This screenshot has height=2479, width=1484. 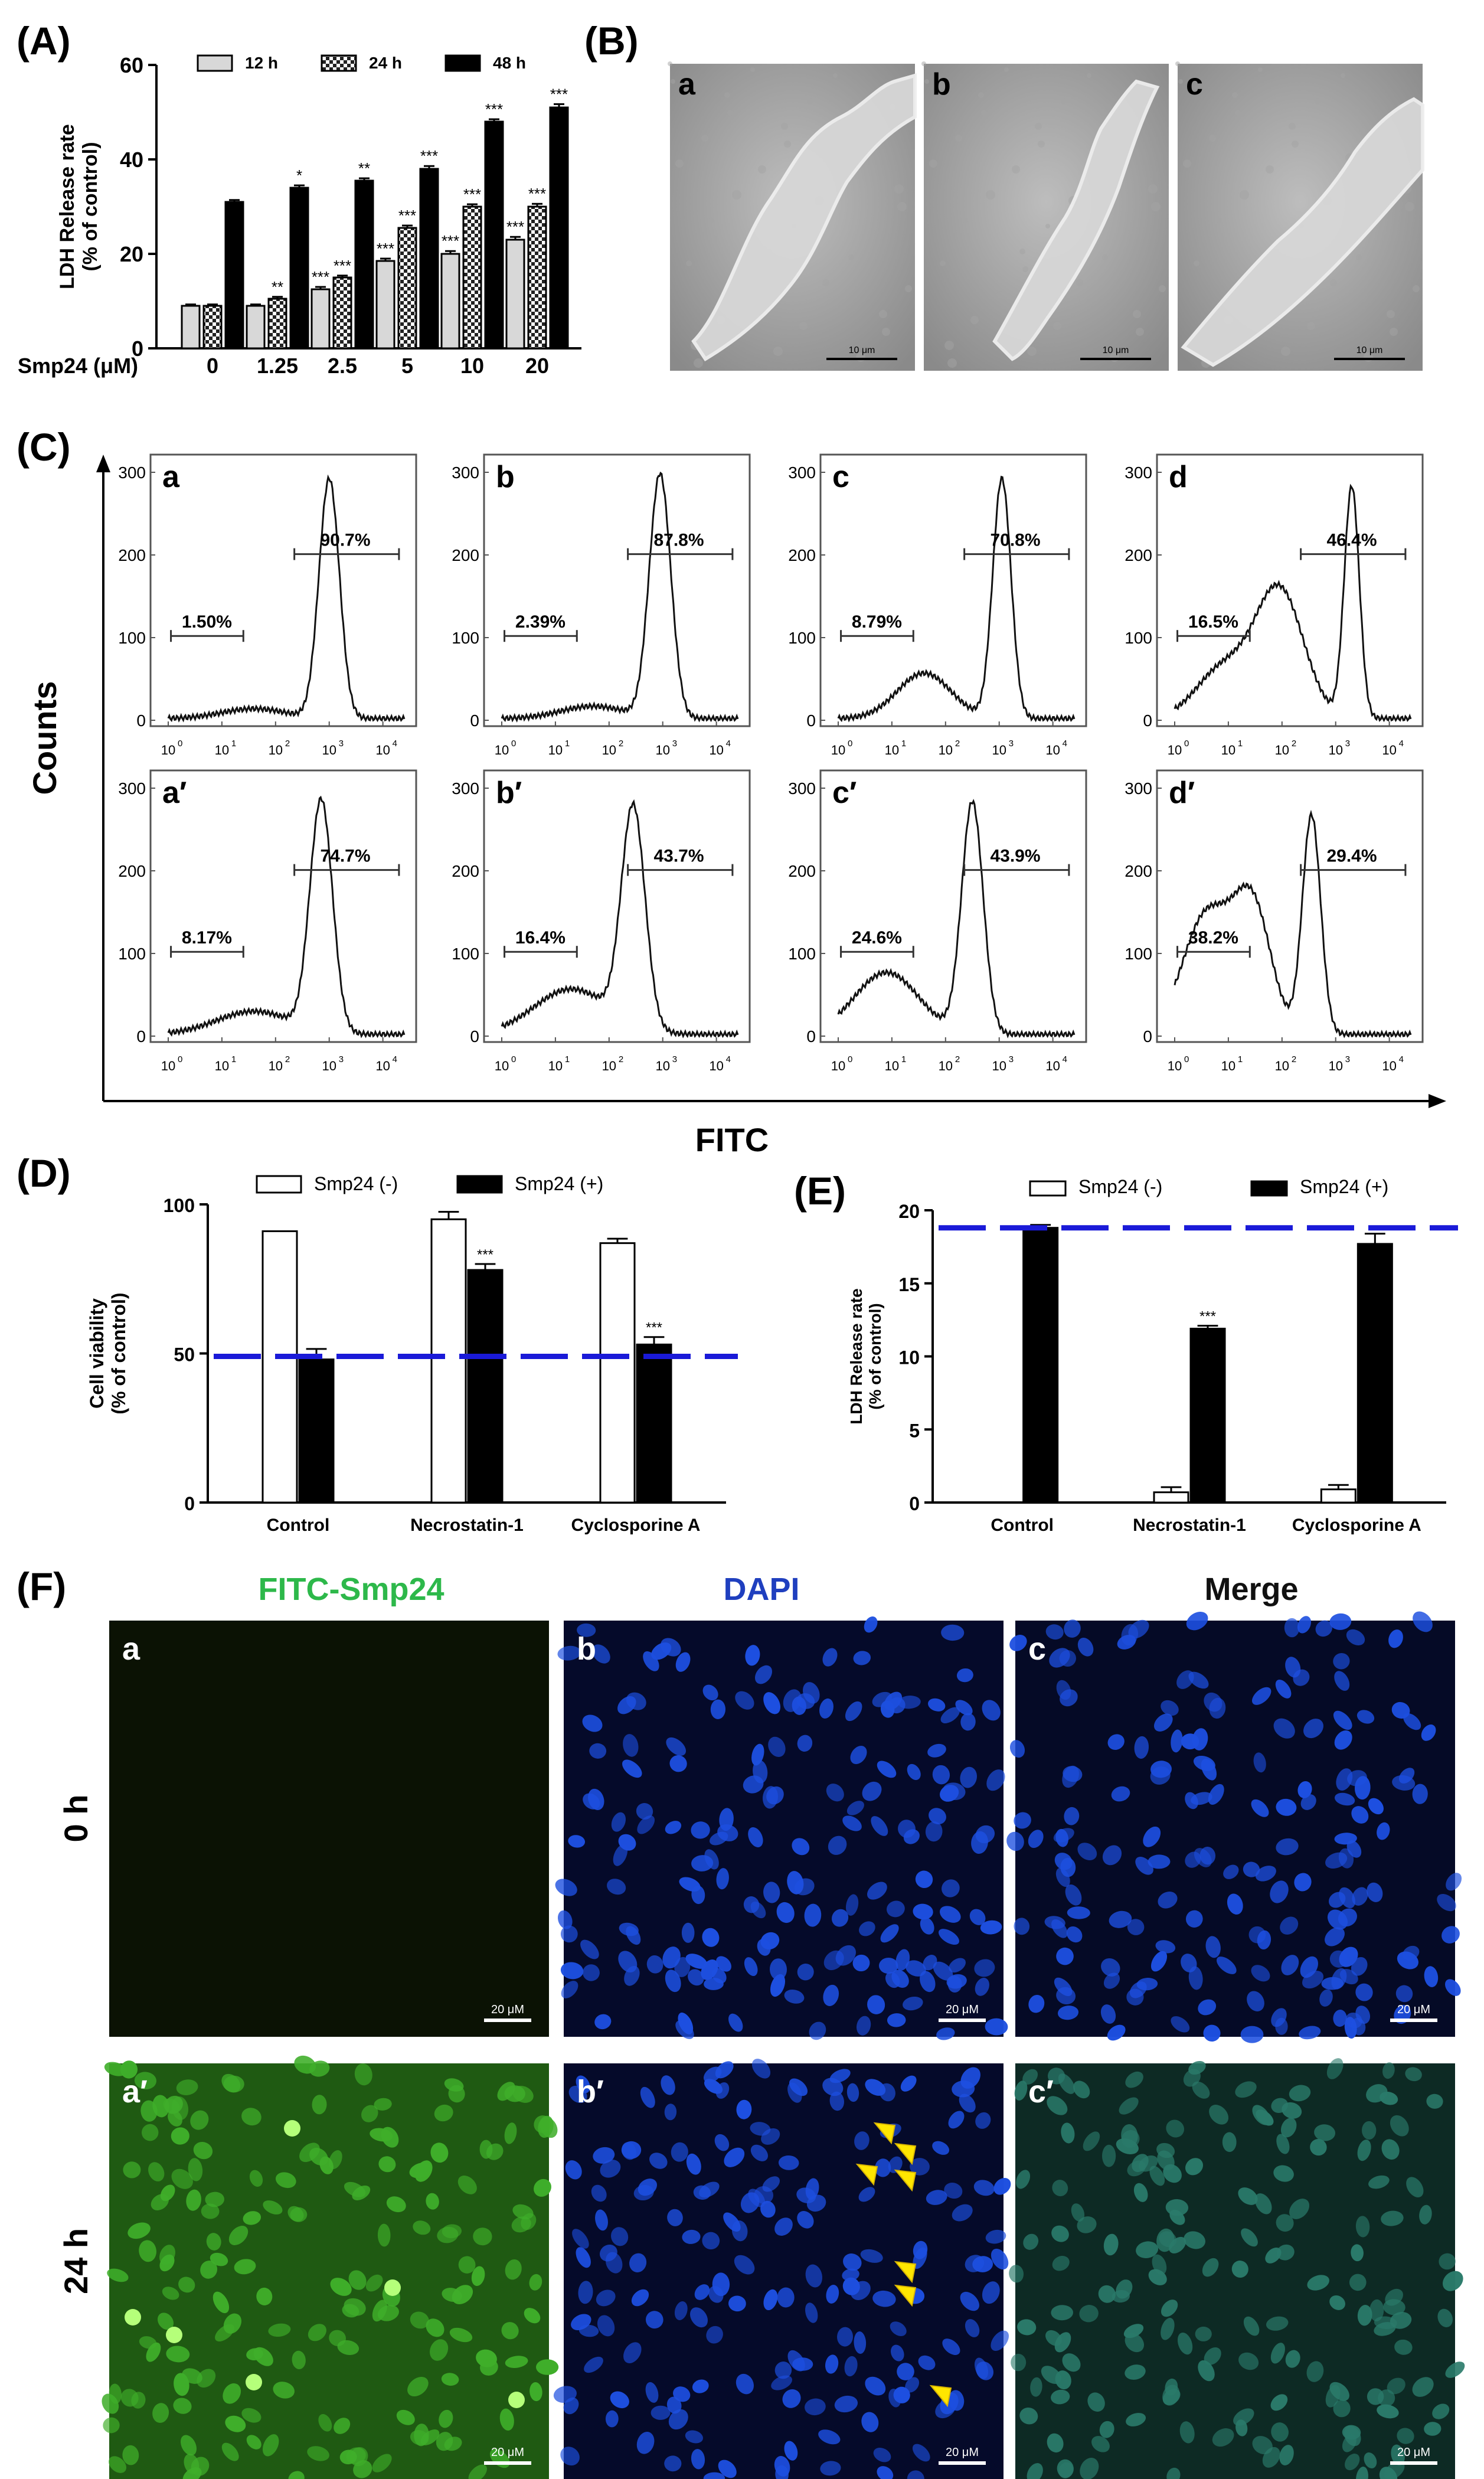 What do you see at coordinates (845, 793) in the screenshot?
I see `histogram-sublabel: c′` at bounding box center [845, 793].